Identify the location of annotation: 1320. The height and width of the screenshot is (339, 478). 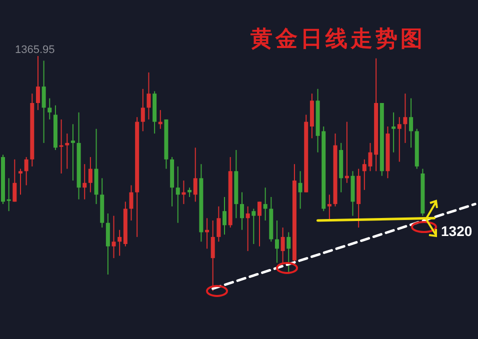
(456, 231).